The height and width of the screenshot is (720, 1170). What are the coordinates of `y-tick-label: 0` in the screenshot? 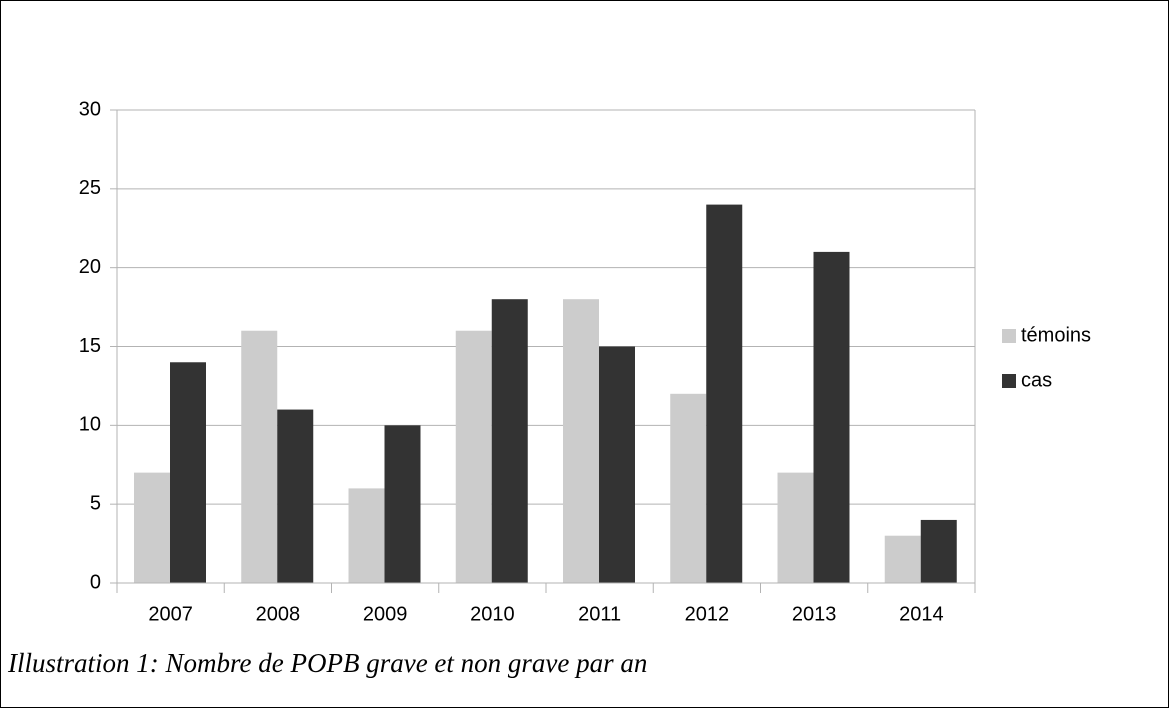 It's located at (95, 582).